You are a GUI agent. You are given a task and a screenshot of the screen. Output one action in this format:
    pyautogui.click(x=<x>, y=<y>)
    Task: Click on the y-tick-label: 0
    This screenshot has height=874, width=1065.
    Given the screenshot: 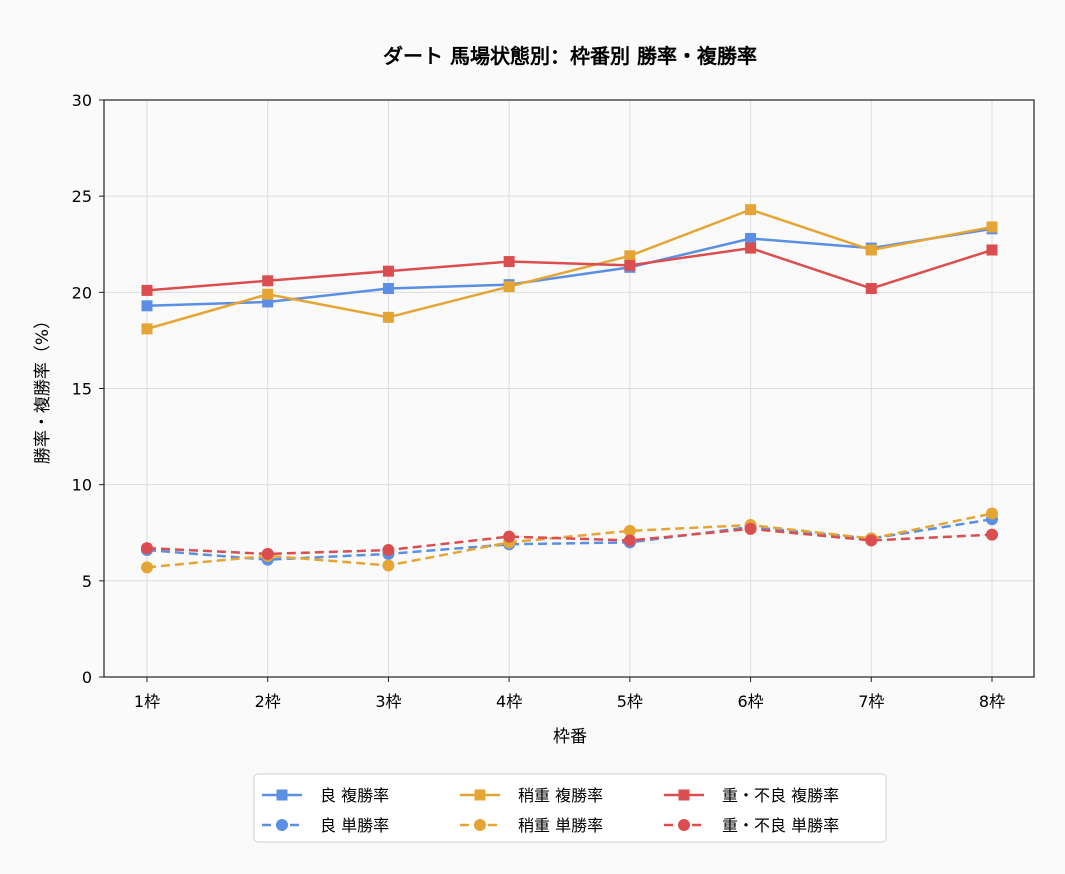 What is the action you would take?
    pyautogui.click(x=87, y=677)
    